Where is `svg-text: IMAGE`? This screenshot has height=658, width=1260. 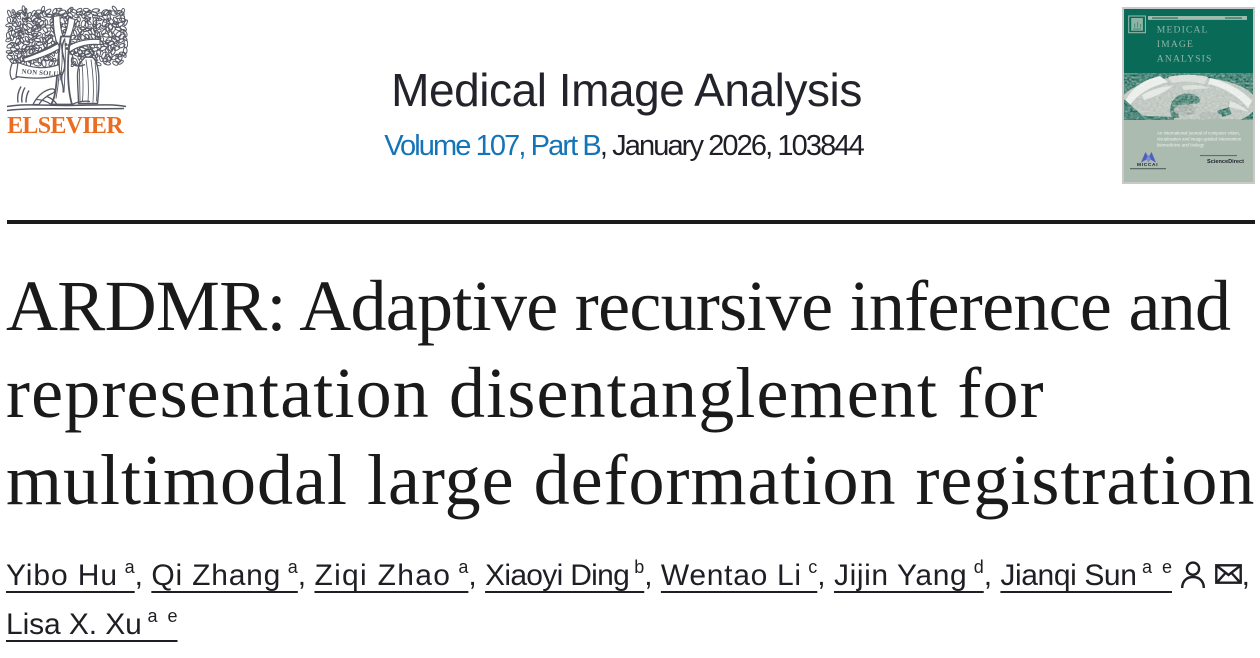
svg-text: IMAGE is located at coordinates (1175, 44).